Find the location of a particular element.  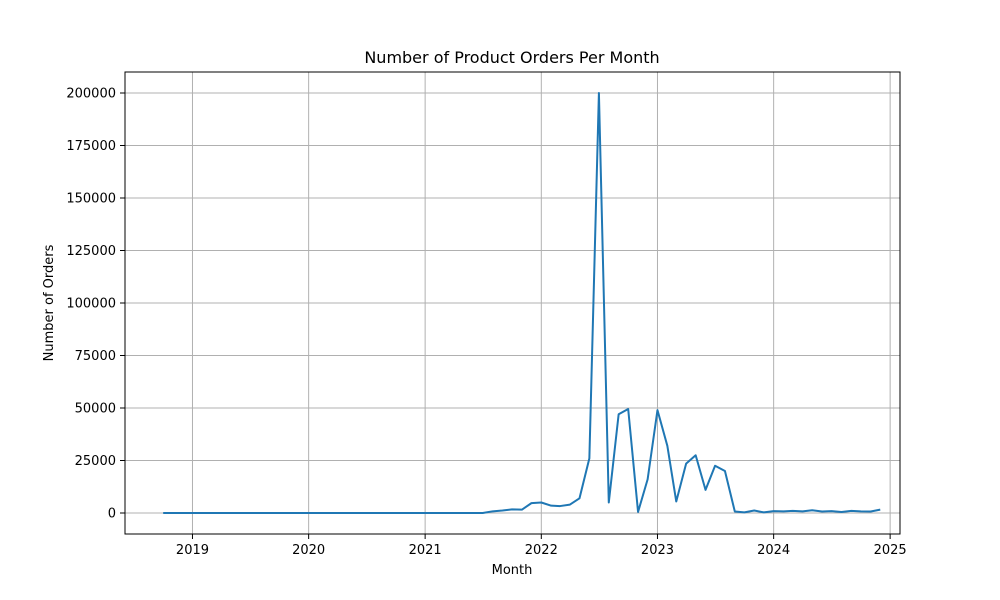

y-tick-label: 125000 is located at coordinates (91, 251).